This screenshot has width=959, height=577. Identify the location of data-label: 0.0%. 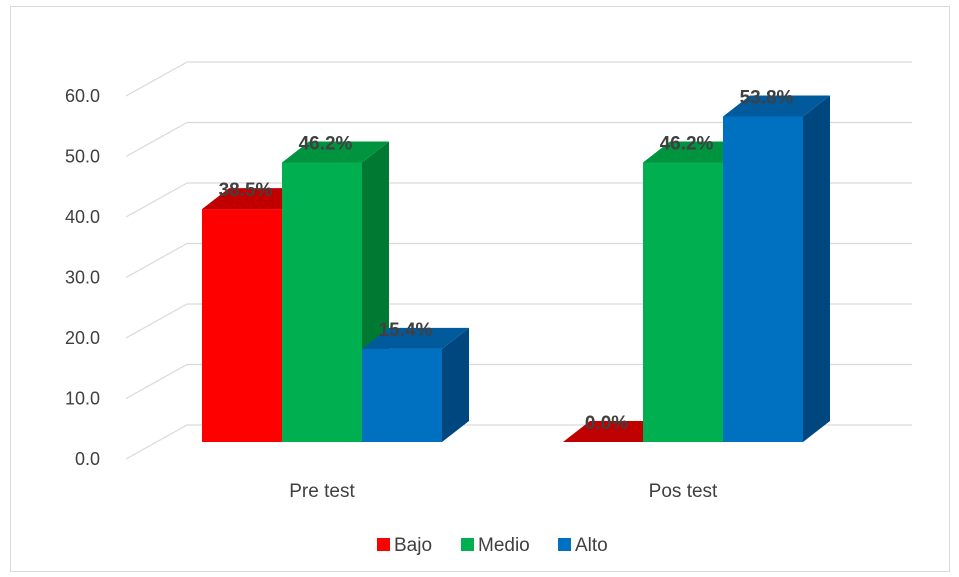
(606, 423).